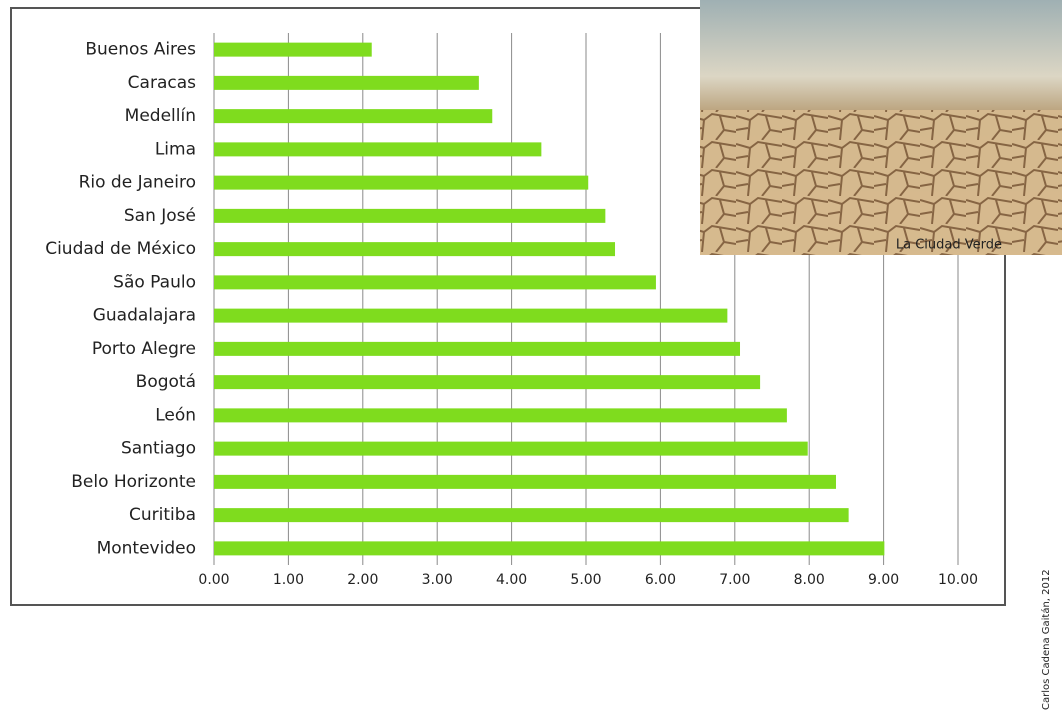 The width and height of the screenshot is (1062, 713). Describe the element at coordinates (734, 580) in the screenshot. I see `x-tick-label: 7.00` at that location.